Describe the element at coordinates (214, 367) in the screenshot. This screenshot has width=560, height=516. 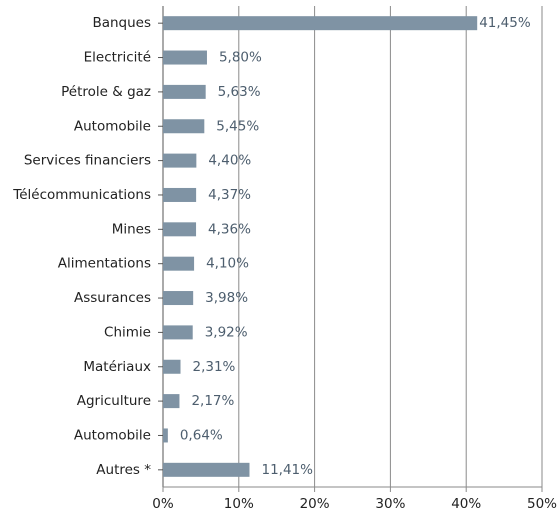
I see `value-label: 2,31%` at that location.